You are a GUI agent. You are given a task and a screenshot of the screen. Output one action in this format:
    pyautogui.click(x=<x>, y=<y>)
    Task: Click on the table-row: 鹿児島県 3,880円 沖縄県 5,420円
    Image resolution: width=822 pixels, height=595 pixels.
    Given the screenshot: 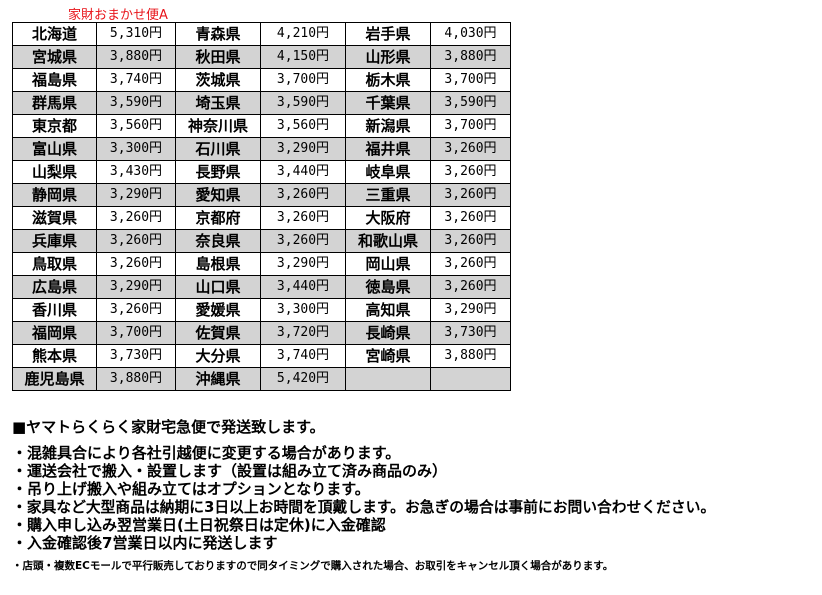 What is the action you would take?
    pyautogui.click(x=261, y=379)
    